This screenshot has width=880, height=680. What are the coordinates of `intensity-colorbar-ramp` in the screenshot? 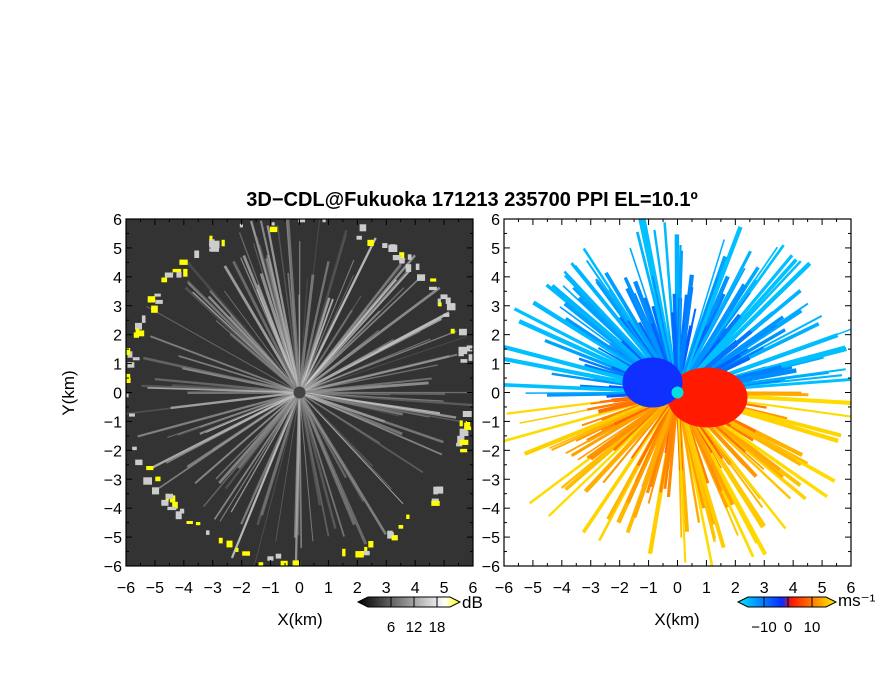 It's located at (409, 602).